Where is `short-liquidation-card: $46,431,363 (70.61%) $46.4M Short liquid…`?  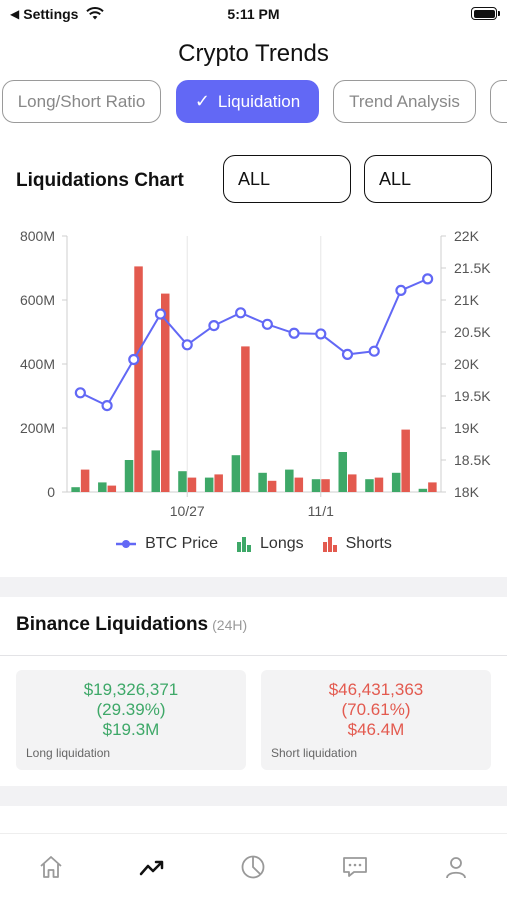 short-liquidation-card: $46,431,363 (70.61%) $46.4M Short liquid… is located at coordinates (376, 720).